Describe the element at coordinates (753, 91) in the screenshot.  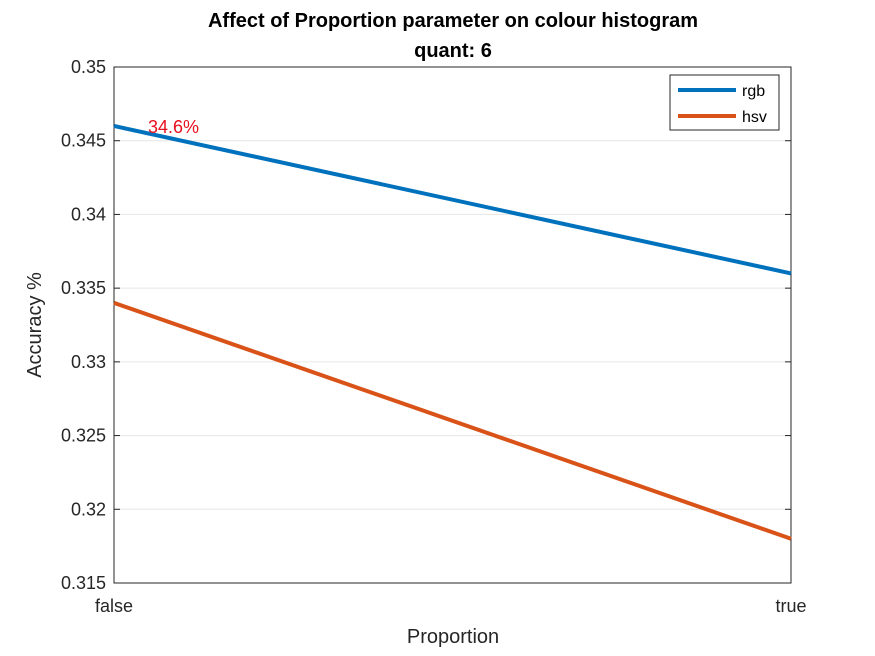
I see `legend-label-rgb: rgb` at that location.